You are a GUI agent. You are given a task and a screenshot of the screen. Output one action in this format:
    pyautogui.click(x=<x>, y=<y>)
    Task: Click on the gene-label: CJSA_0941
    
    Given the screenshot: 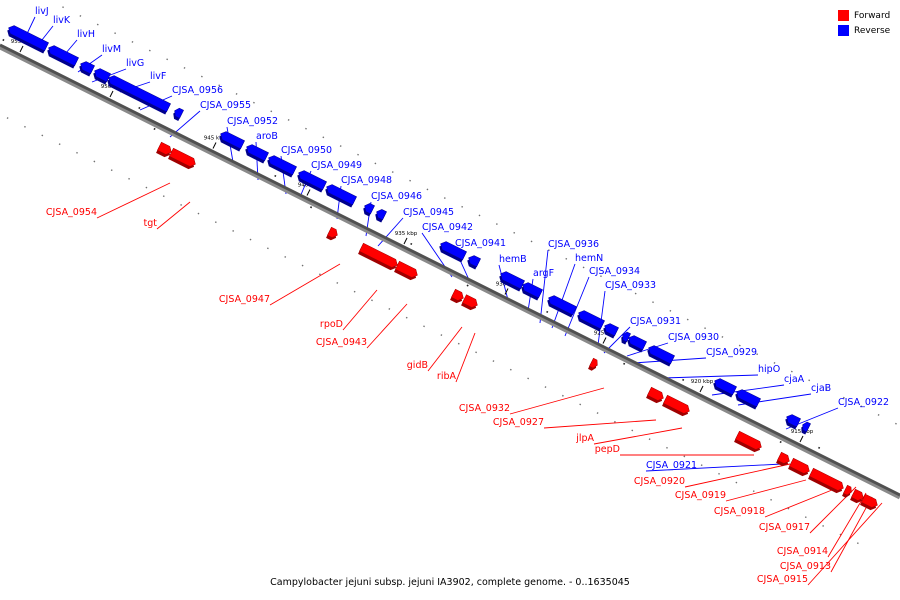 What is the action you would take?
    pyautogui.click(x=480, y=243)
    